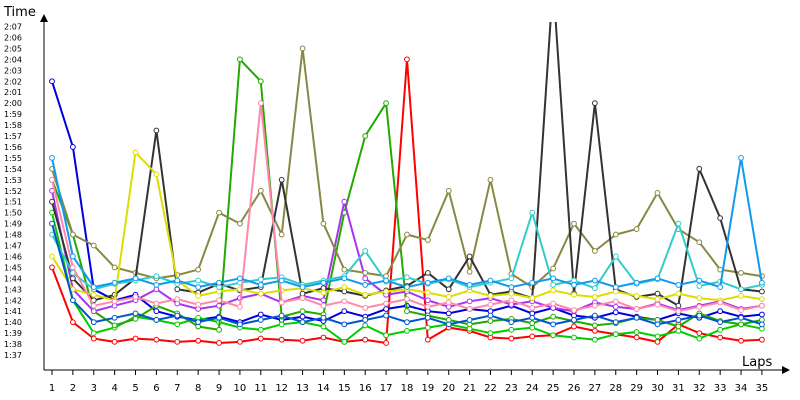 Image resolution: width=800 pixels, height=400 pixels. Describe the element at coordinates (13, 278) in the screenshot. I see `y-tick-label: 1:44` at that location.